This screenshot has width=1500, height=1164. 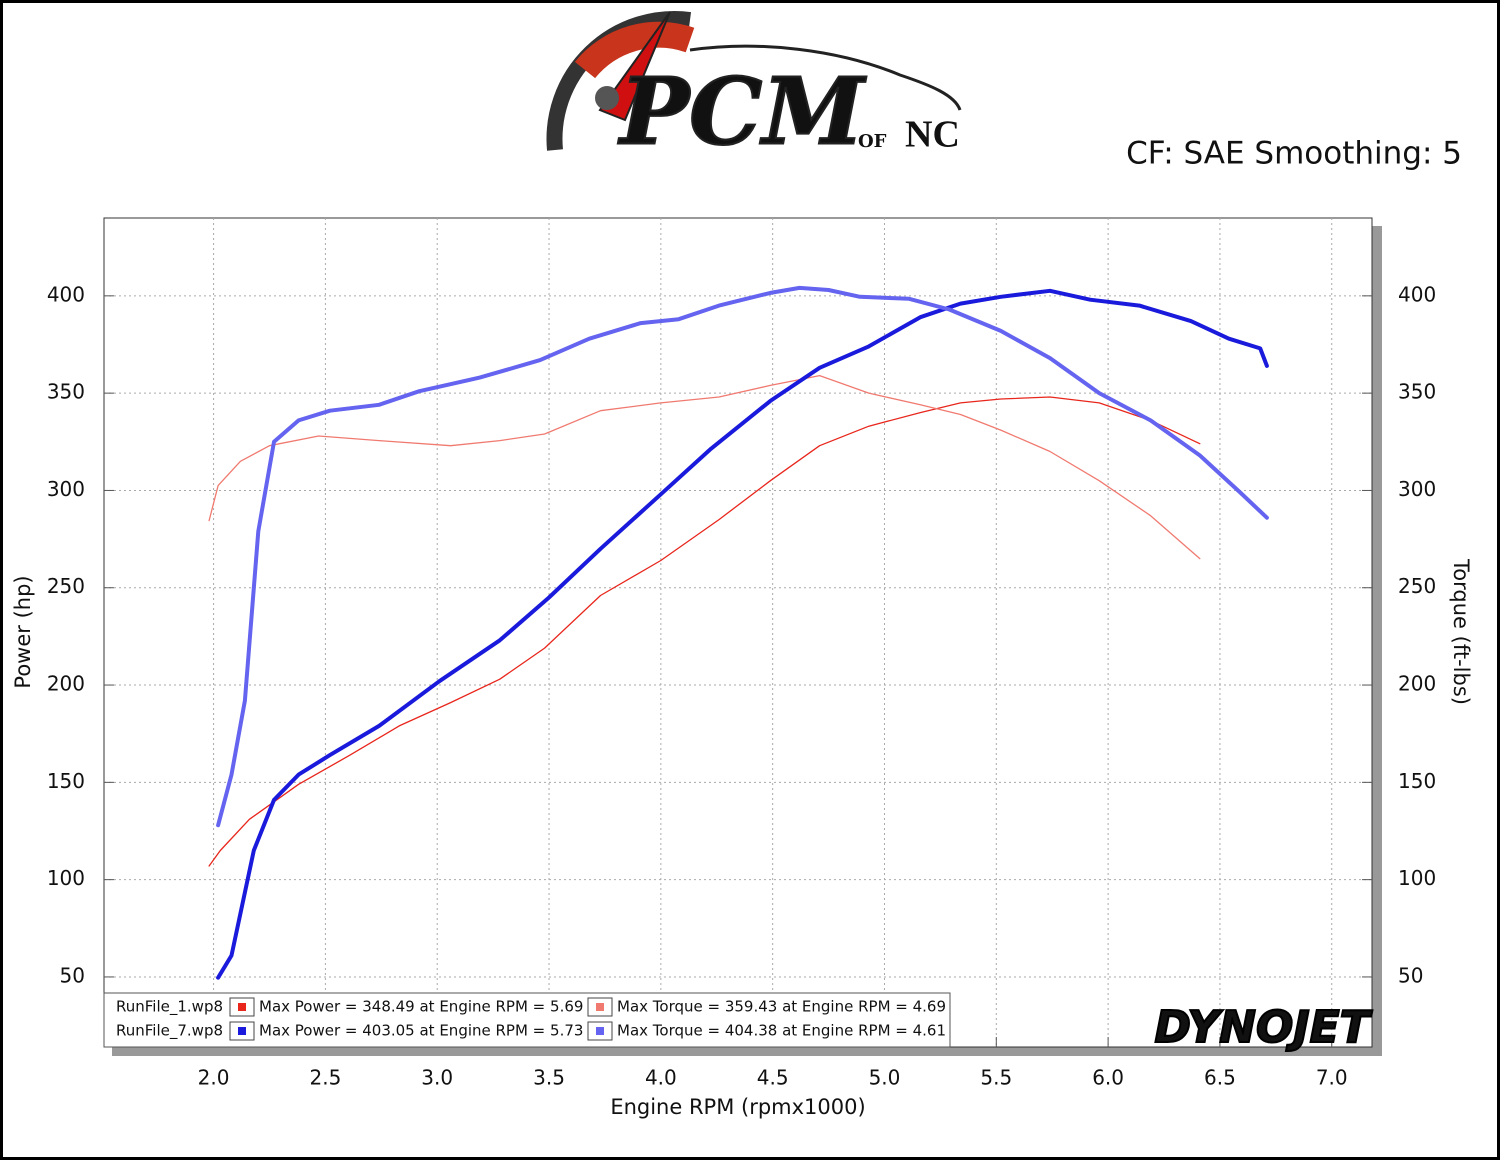 What do you see at coordinates (1220, 1078) in the screenshot?
I see `x-tick-label: 6.5` at bounding box center [1220, 1078].